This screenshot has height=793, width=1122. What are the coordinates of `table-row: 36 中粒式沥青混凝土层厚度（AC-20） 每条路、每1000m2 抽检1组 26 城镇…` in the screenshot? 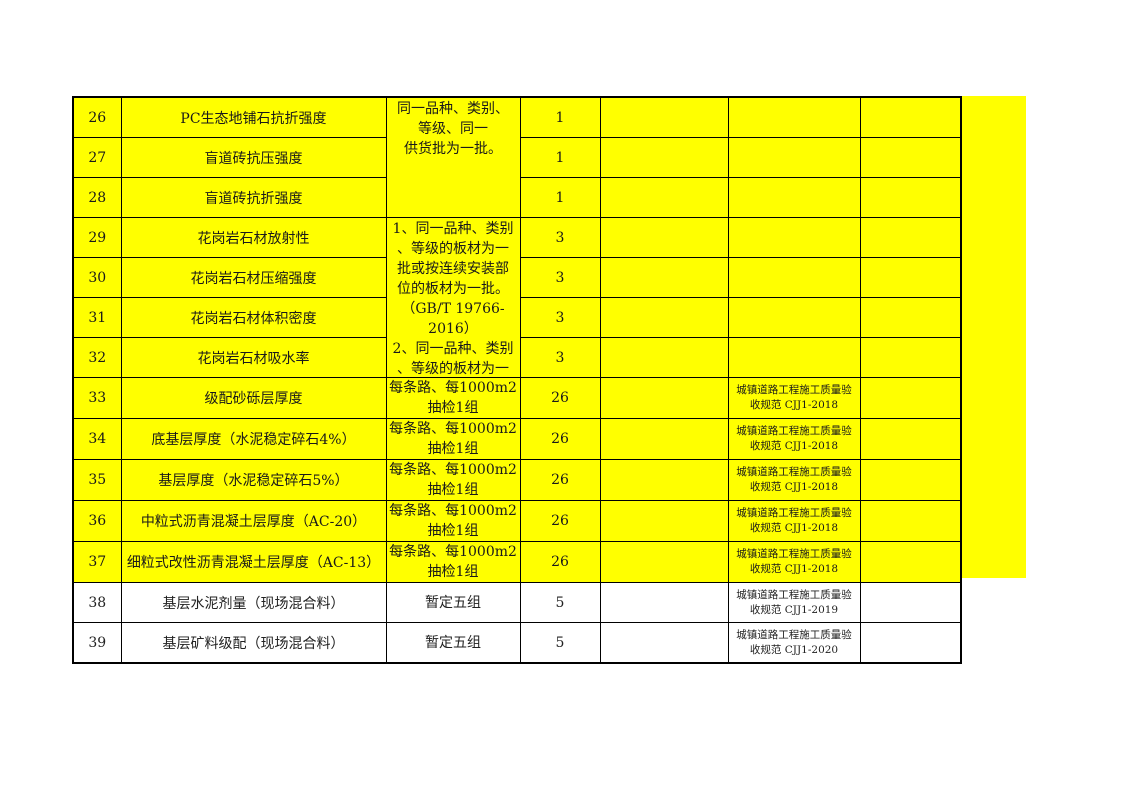 It's located at (517, 521).